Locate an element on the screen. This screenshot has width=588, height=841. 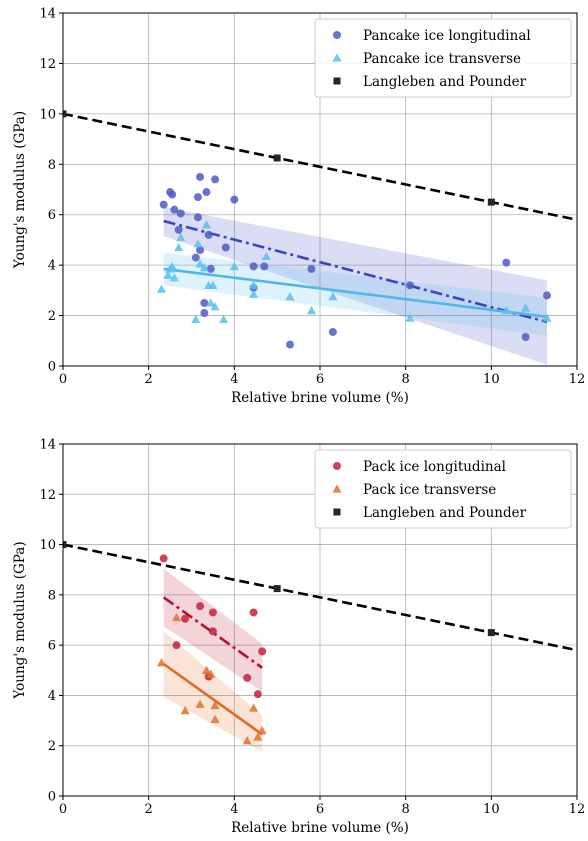
legend-label-series-3: Langleben and Pounder is located at coordinates (445, 82).